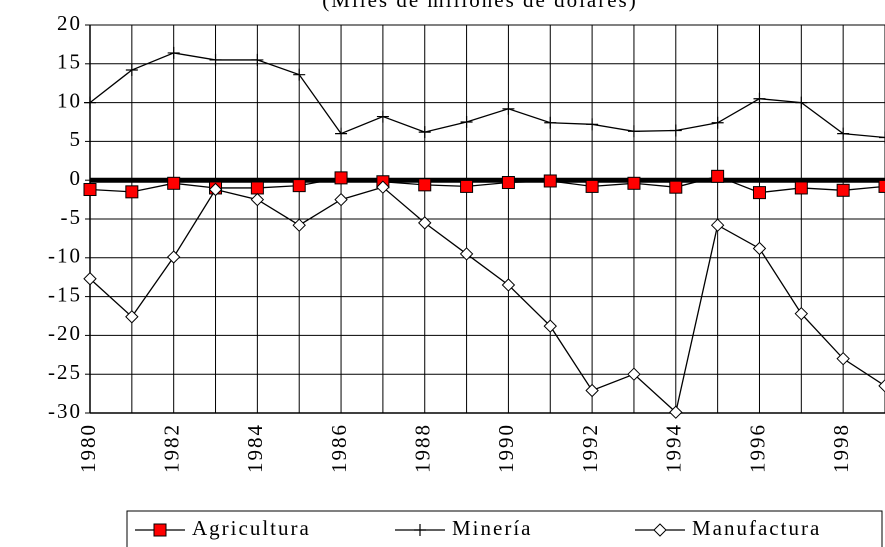 The image size is (885, 547). I want to click on y-tick-label: -25, so click(65, 372).